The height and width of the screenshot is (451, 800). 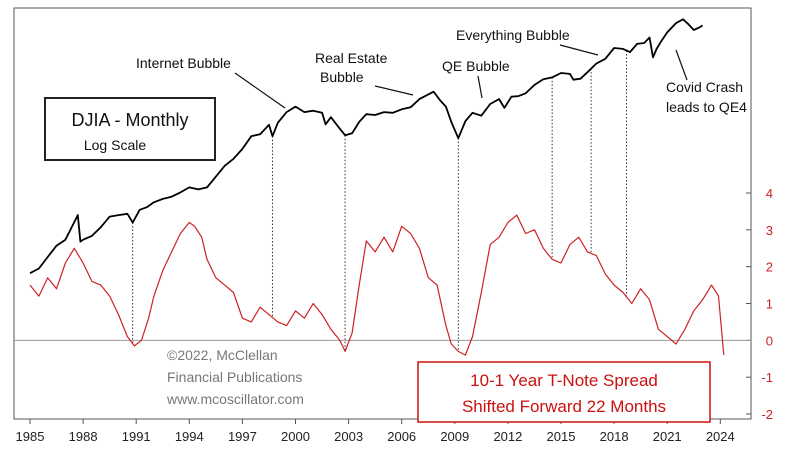 What do you see at coordinates (401, 436) in the screenshot?
I see `x-tick-label: 2006` at bounding box center [401, 436].